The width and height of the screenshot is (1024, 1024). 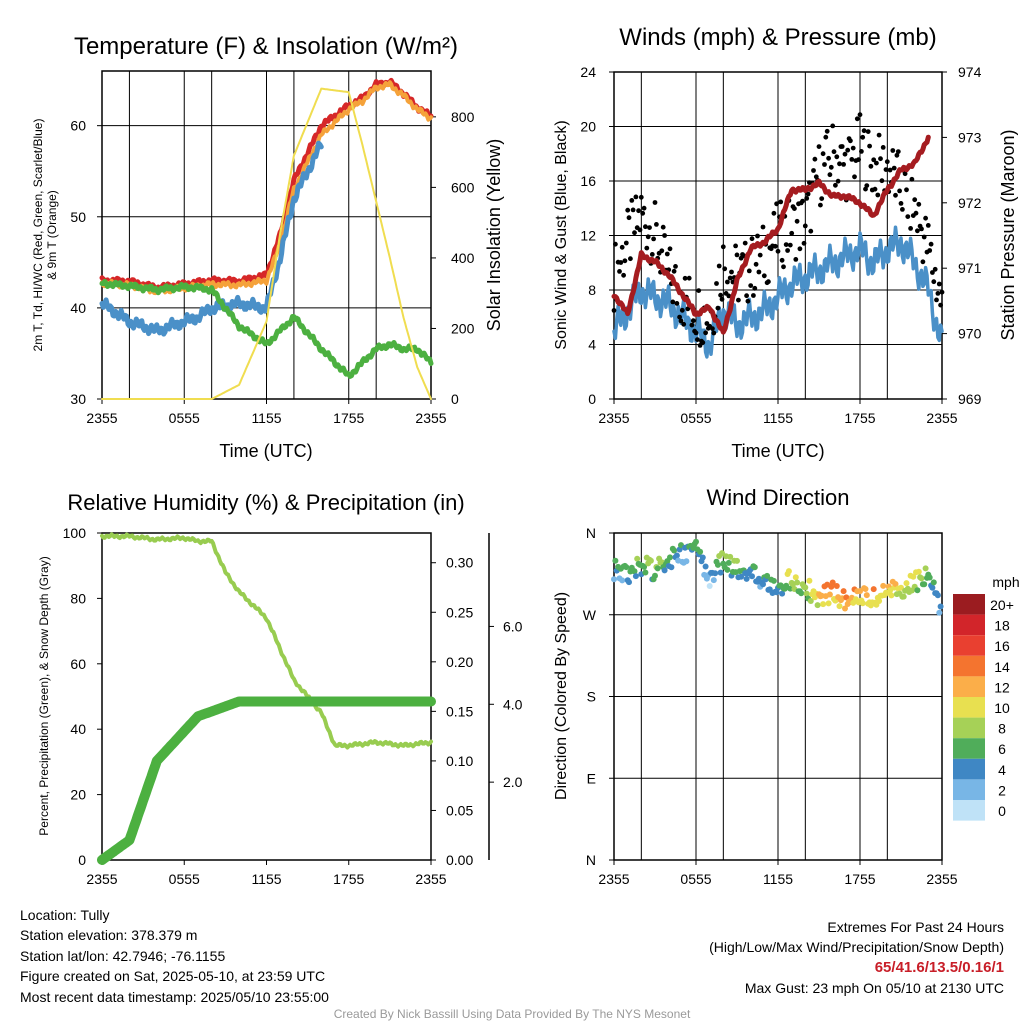 I want to click on dir-legend-label: 4, so click(x=1002, y=770).